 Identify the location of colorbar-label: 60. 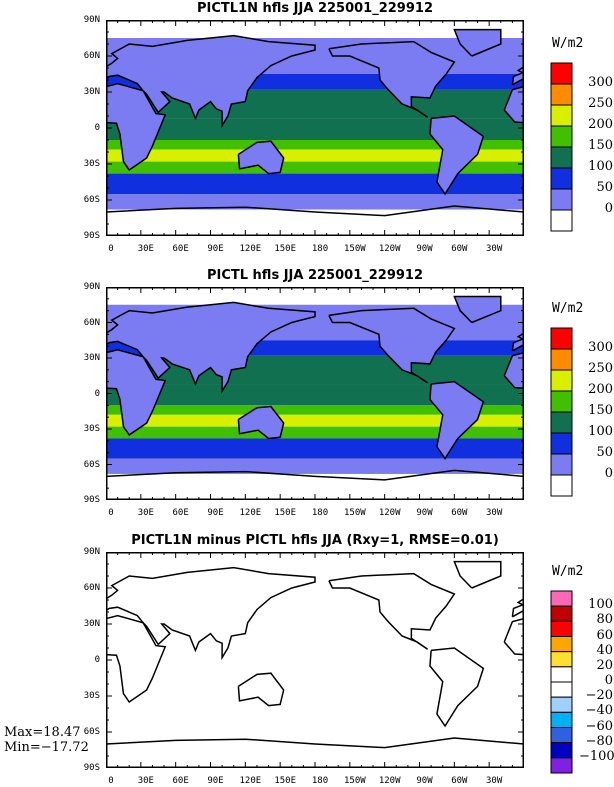
(604, 635).